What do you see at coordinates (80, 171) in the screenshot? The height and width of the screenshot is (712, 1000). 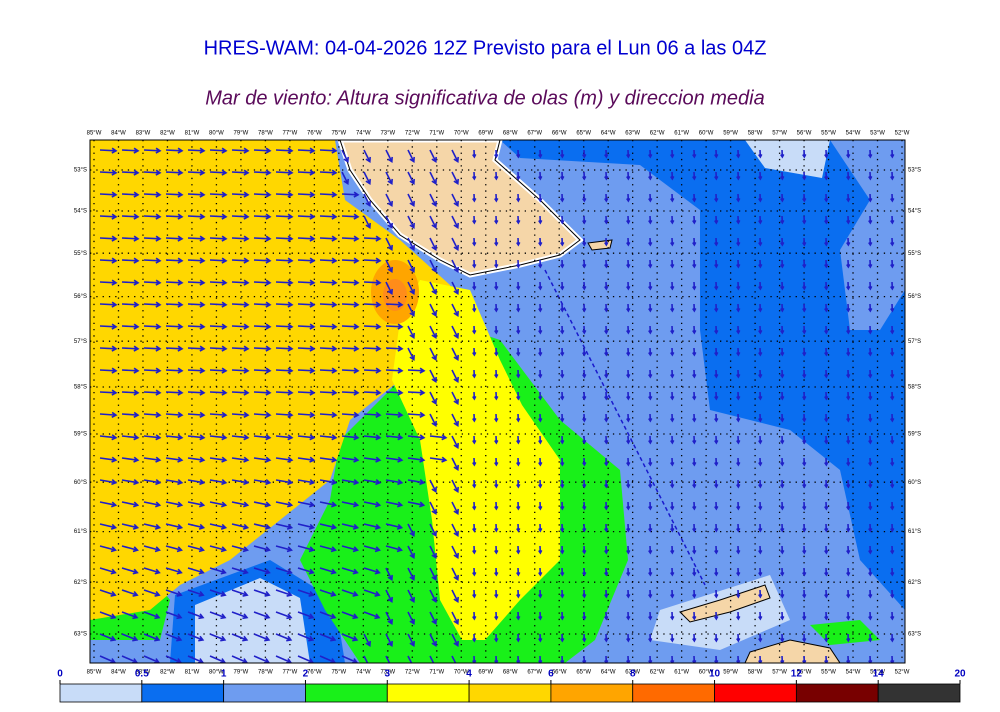 I see `lat-label: 53°S` at bounding box center [80, 171].